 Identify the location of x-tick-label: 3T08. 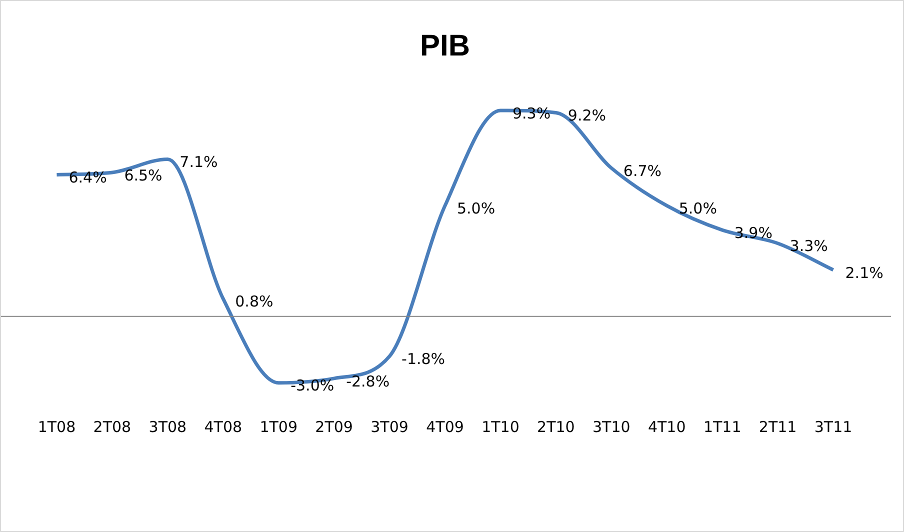
(167, 427).